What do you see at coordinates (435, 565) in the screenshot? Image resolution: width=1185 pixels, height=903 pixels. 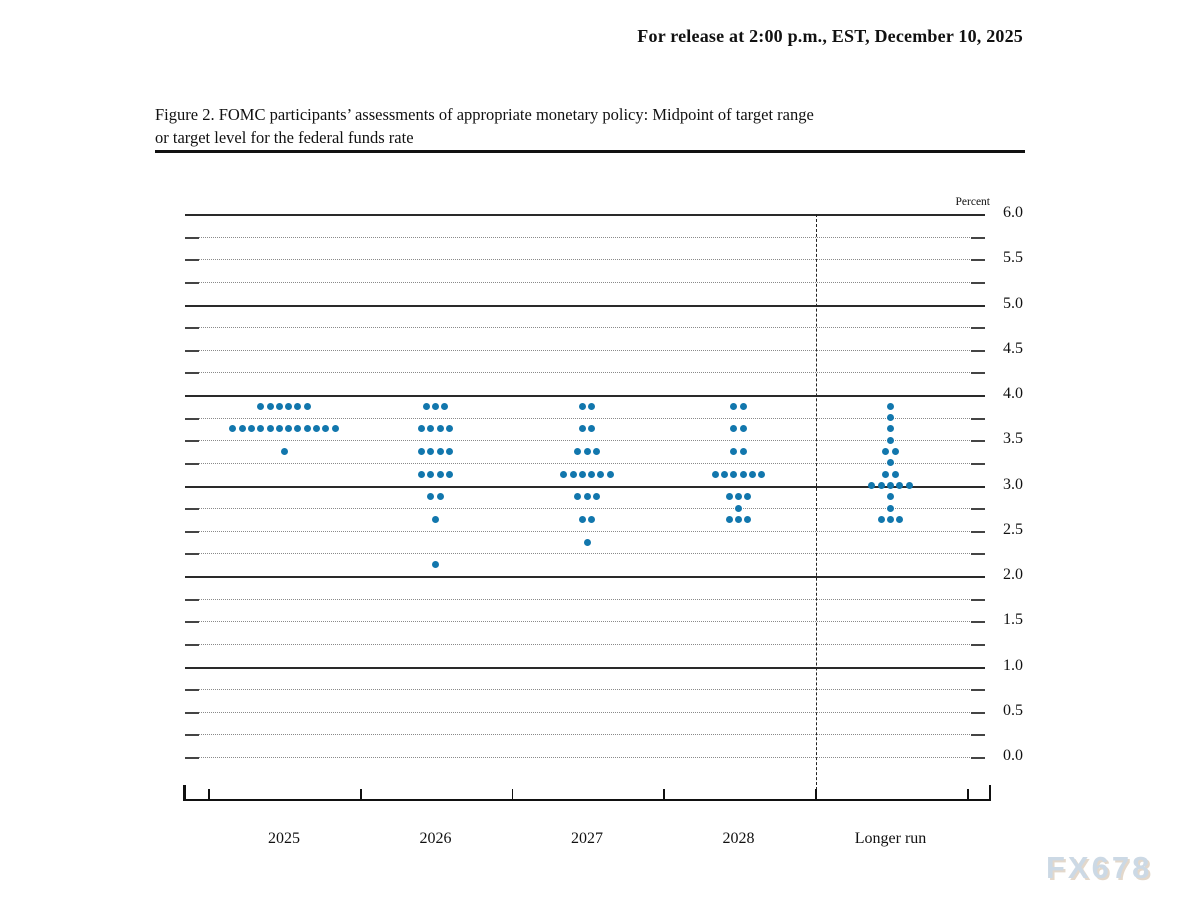 I see `projection-dot-2026-2.125` at bounding box center [435, 565].